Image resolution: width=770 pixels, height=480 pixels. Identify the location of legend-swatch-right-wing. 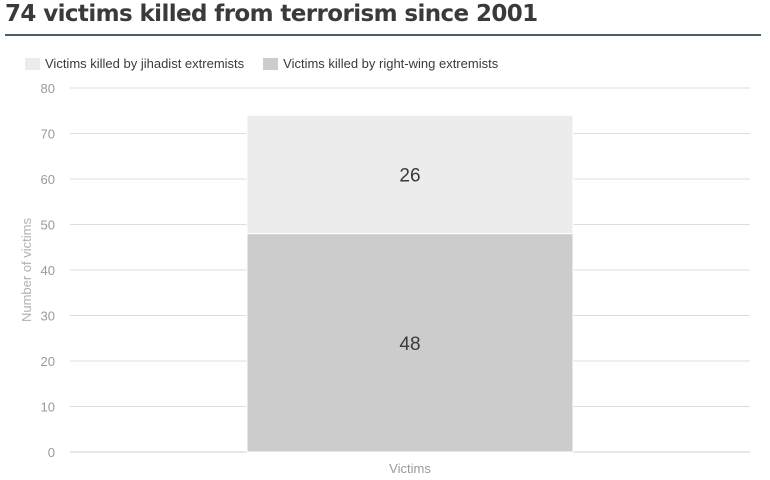
(271, 63).